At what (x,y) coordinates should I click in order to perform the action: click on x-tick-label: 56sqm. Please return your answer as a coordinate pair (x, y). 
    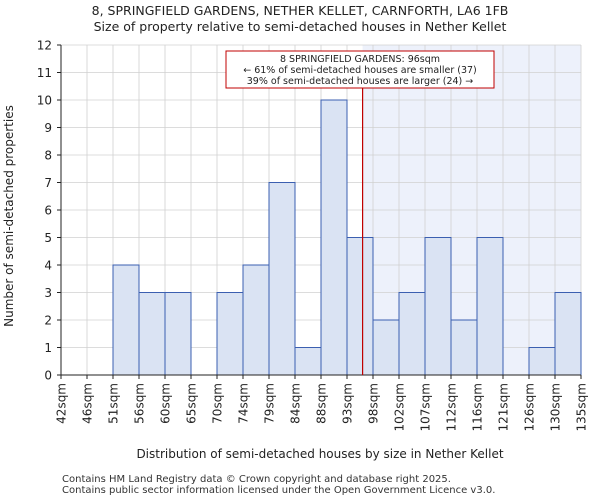
    Looking at the image, I should click on (140, 403).